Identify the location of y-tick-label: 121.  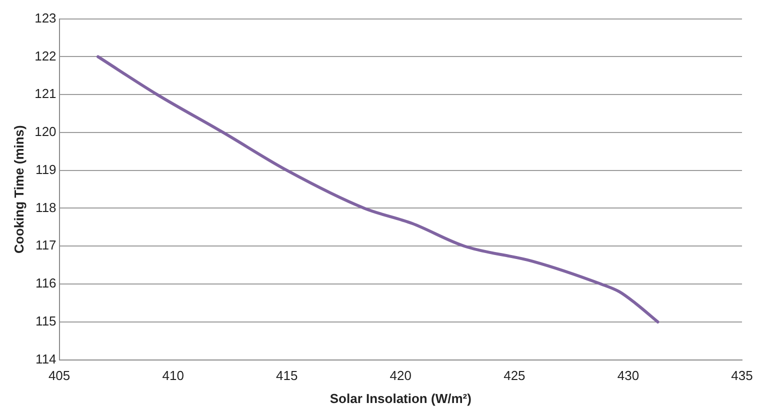
(45, 94).